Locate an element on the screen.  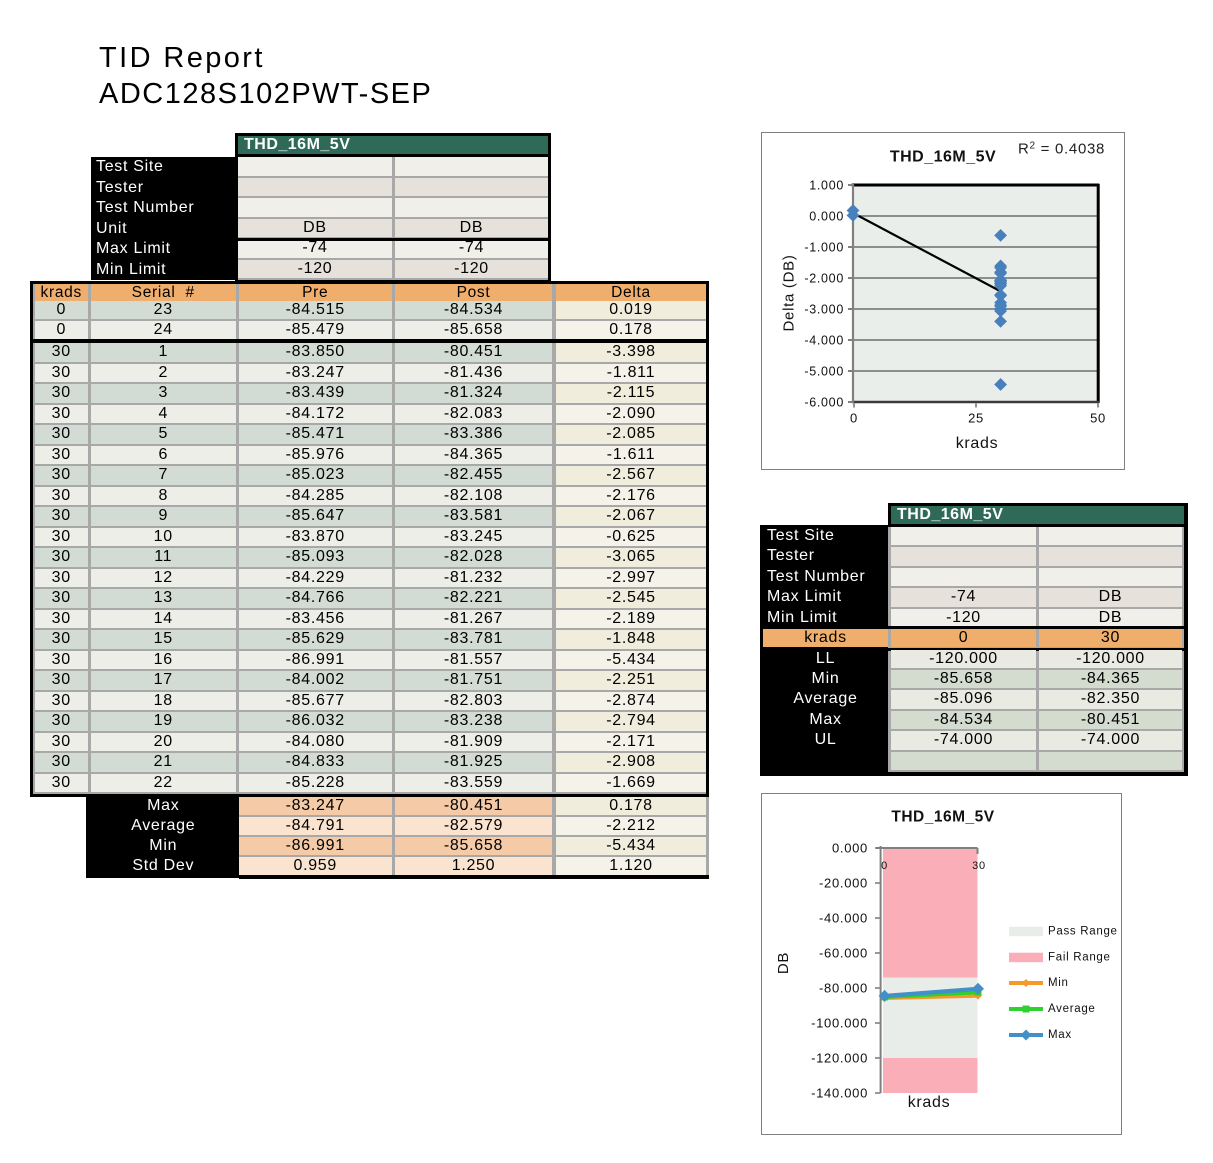
svg-text: -3.000 is located at coordinates (824, 310).